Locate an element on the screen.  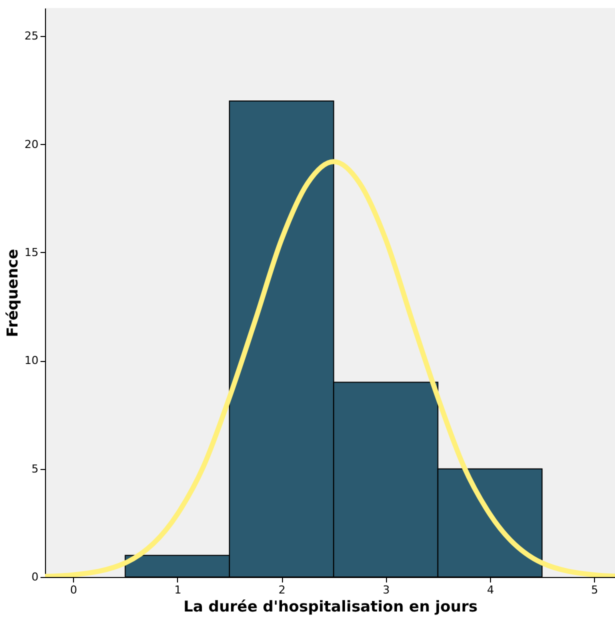
x-axis-title: La durée d'hospitalisation en jours is located at coordinates (330, 607).